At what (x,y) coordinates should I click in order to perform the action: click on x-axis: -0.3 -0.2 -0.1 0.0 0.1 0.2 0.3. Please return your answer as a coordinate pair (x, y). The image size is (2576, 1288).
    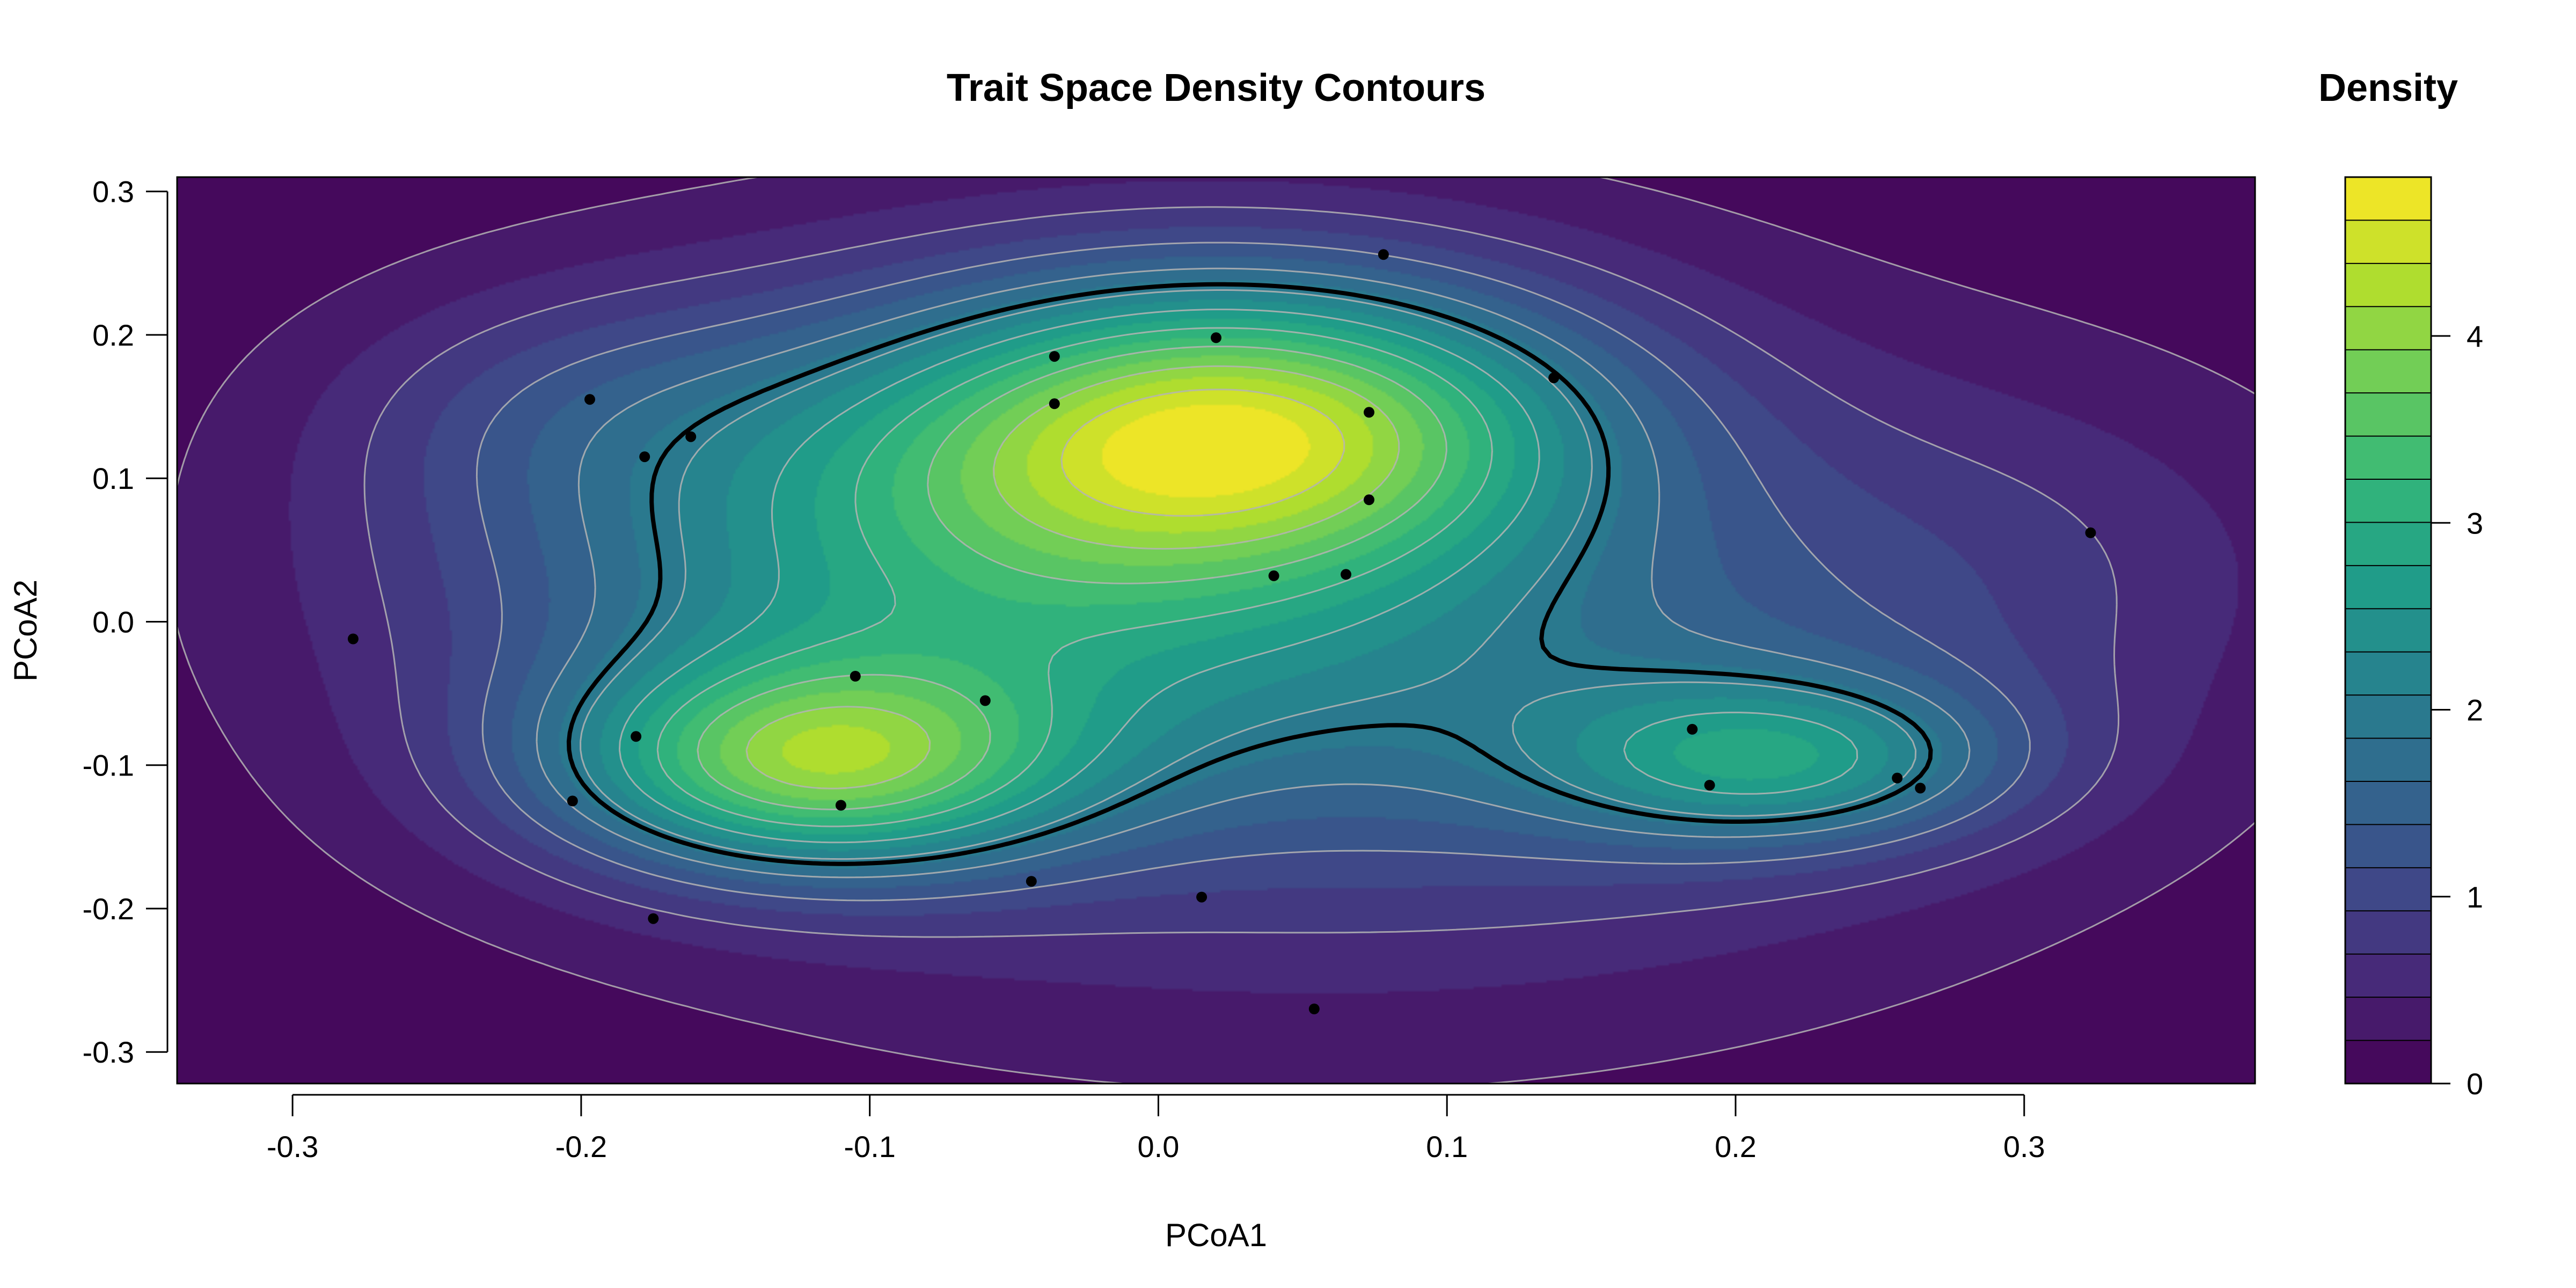
    Looking at the image, I should click on (1156, 1128).